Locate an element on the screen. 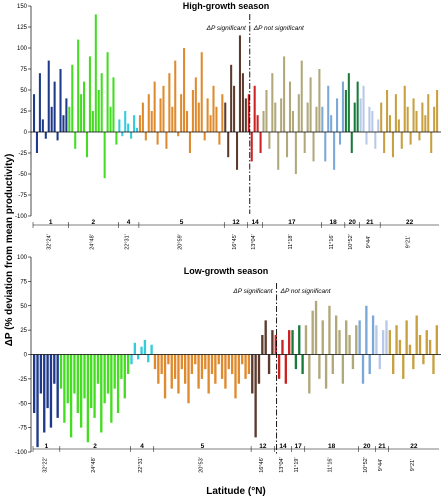 The image size is (447, 500). group-label: 20 is located at coordinates (367, 446).